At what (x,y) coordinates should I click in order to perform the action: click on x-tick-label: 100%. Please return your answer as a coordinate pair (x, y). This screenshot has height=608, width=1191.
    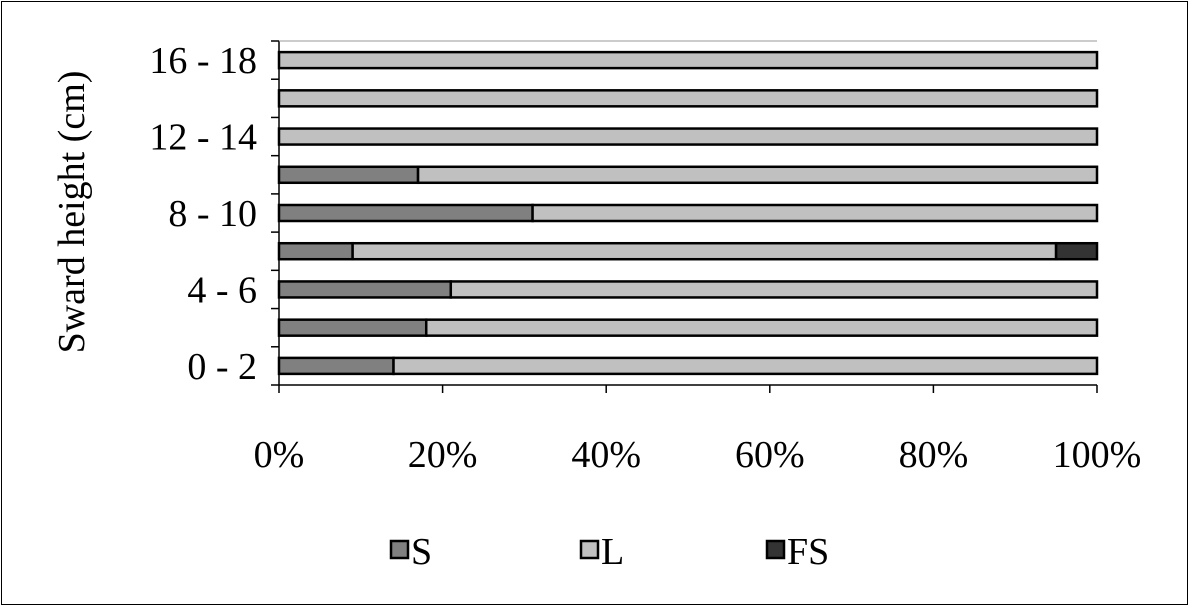
    Looking at the image, I should click on (1097, 455).